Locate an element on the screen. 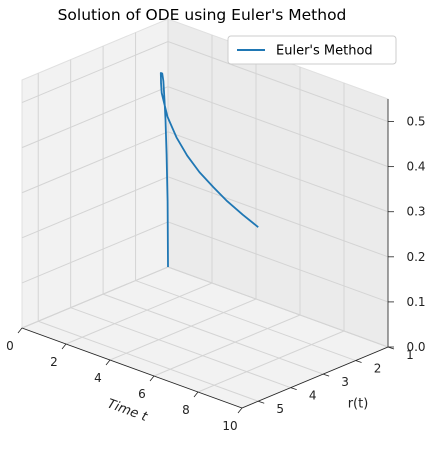 Image resolution: width=439 pixels, height=460 pixels. z-tick-label: 0.2 is located at coordinates (415, 257).